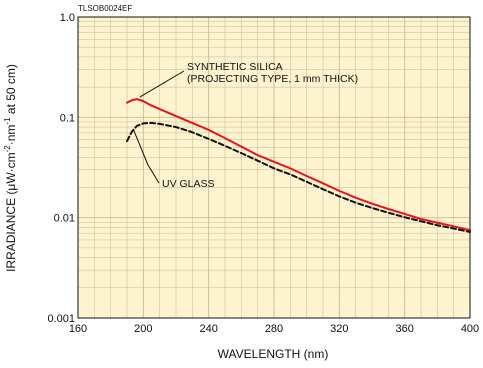 The height and width of the screenshot is (368, 483). Describe the element at coordinates (7, 121) in the screenshot. I see `y-label-superscript: -1` at that location.